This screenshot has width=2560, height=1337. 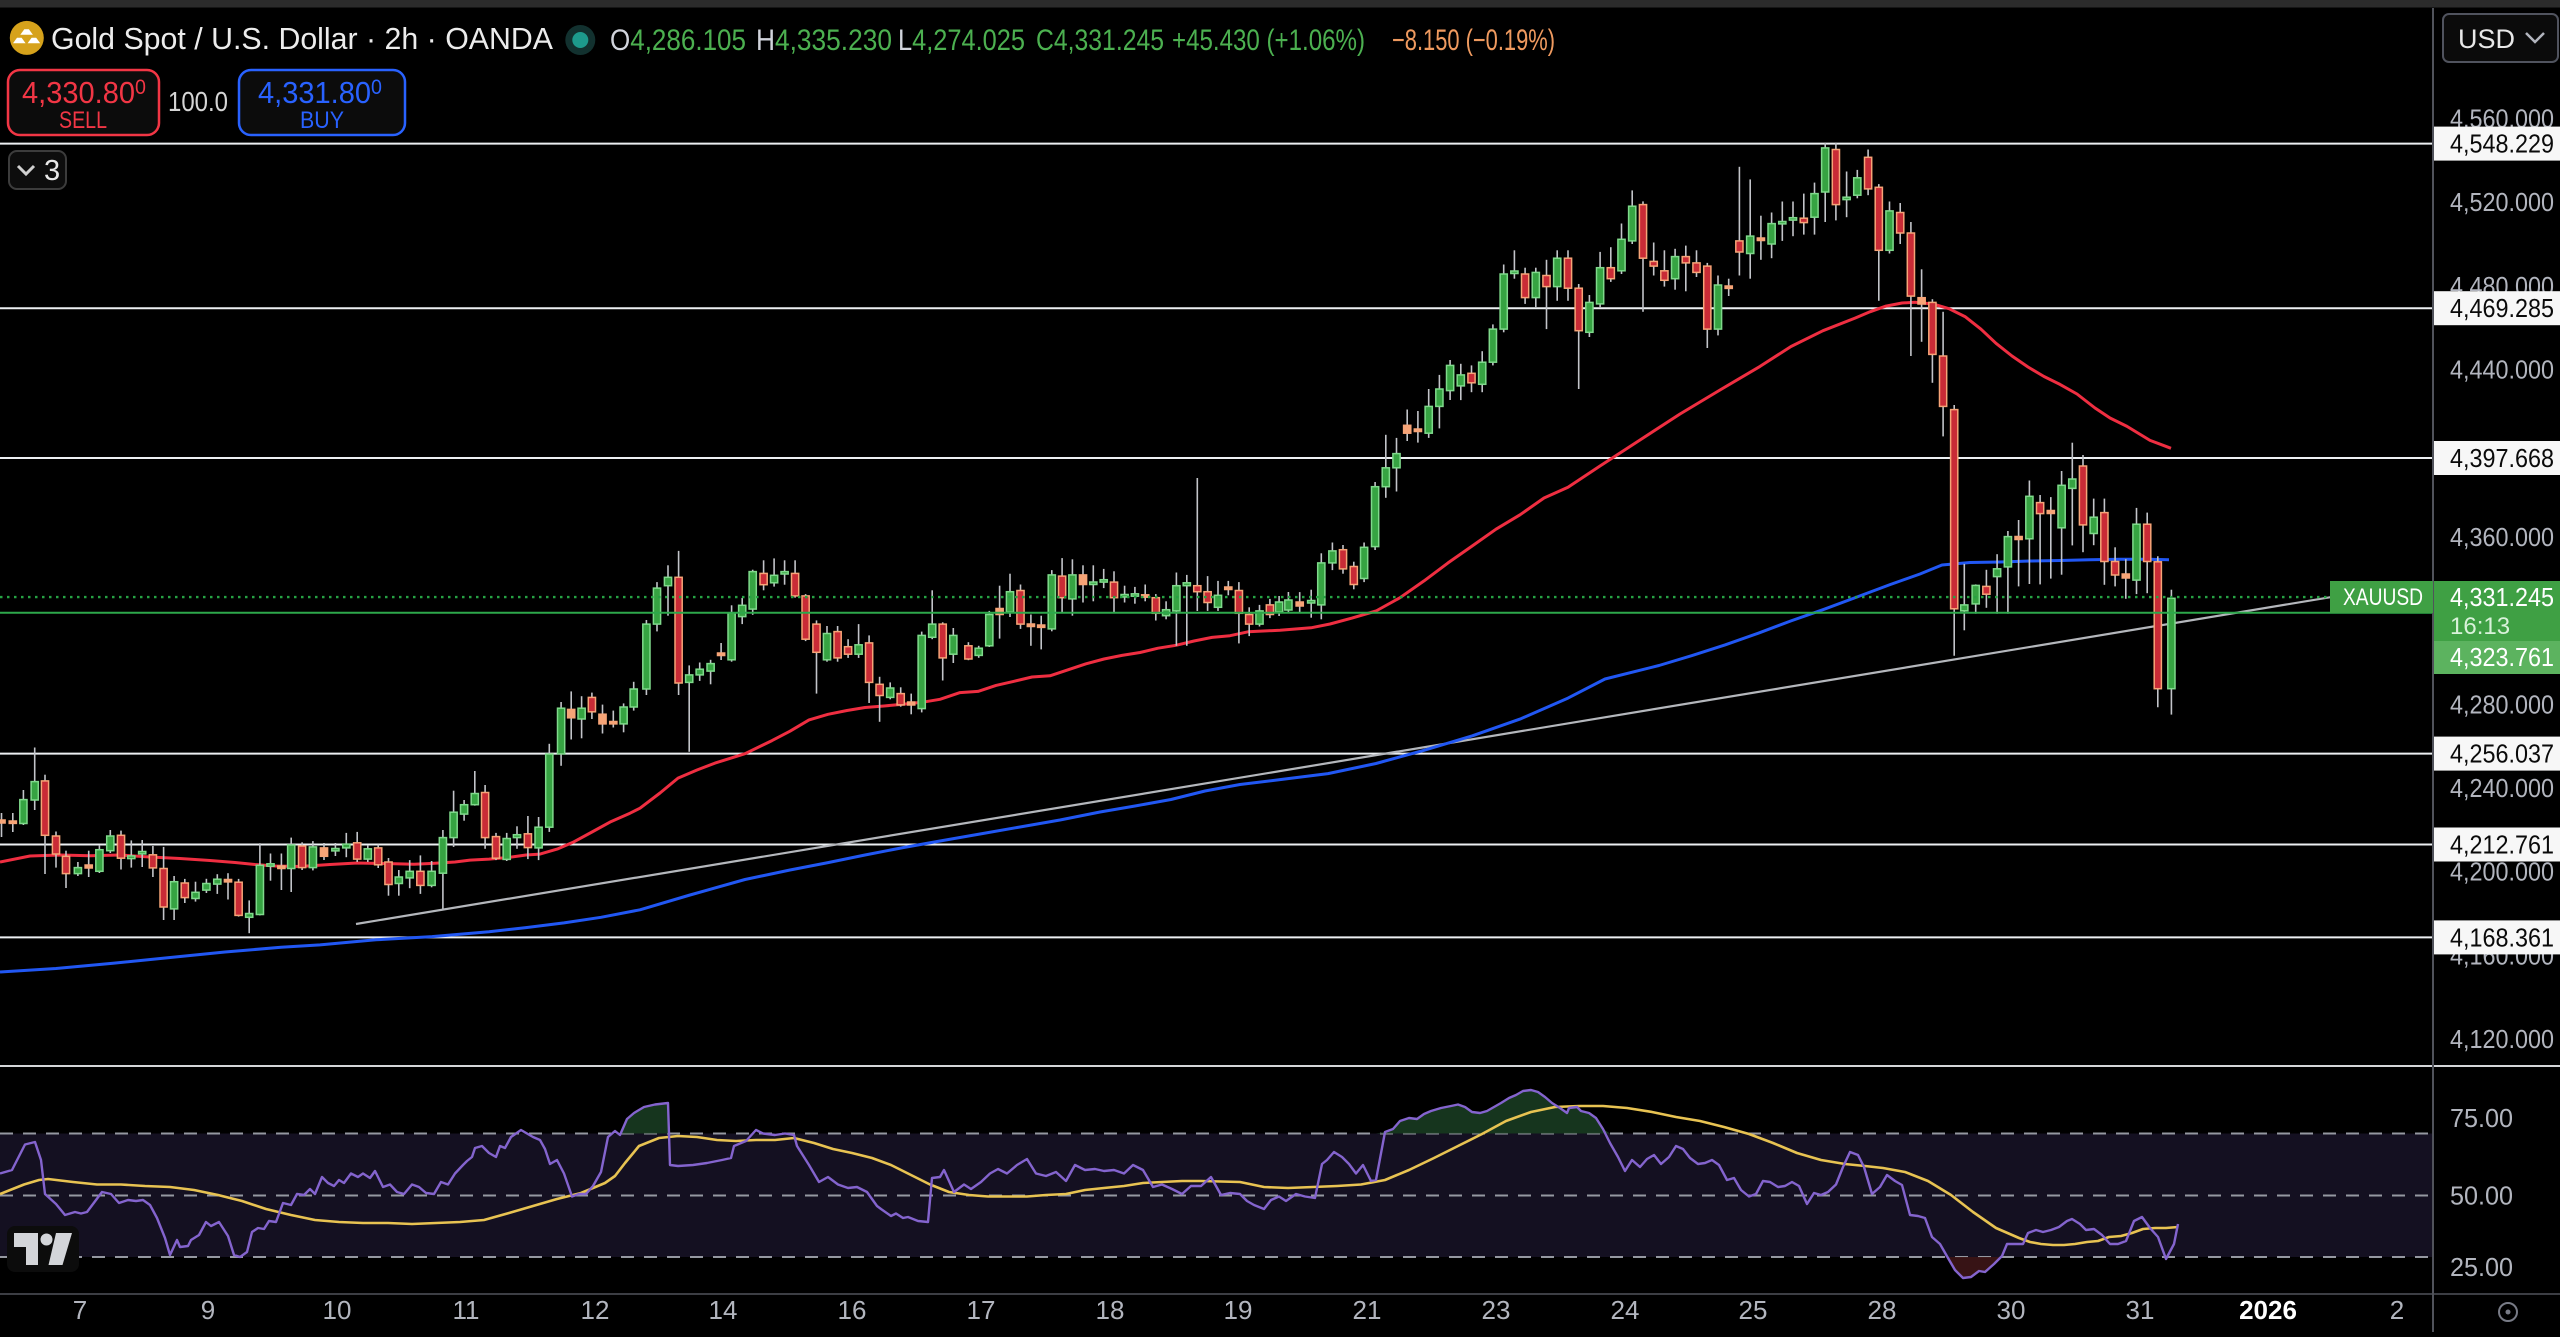 What do you see at coordinates (320, 92) in the screenshot?
I see `svg-text: 4,331.800` at bounding box center [320, 92].